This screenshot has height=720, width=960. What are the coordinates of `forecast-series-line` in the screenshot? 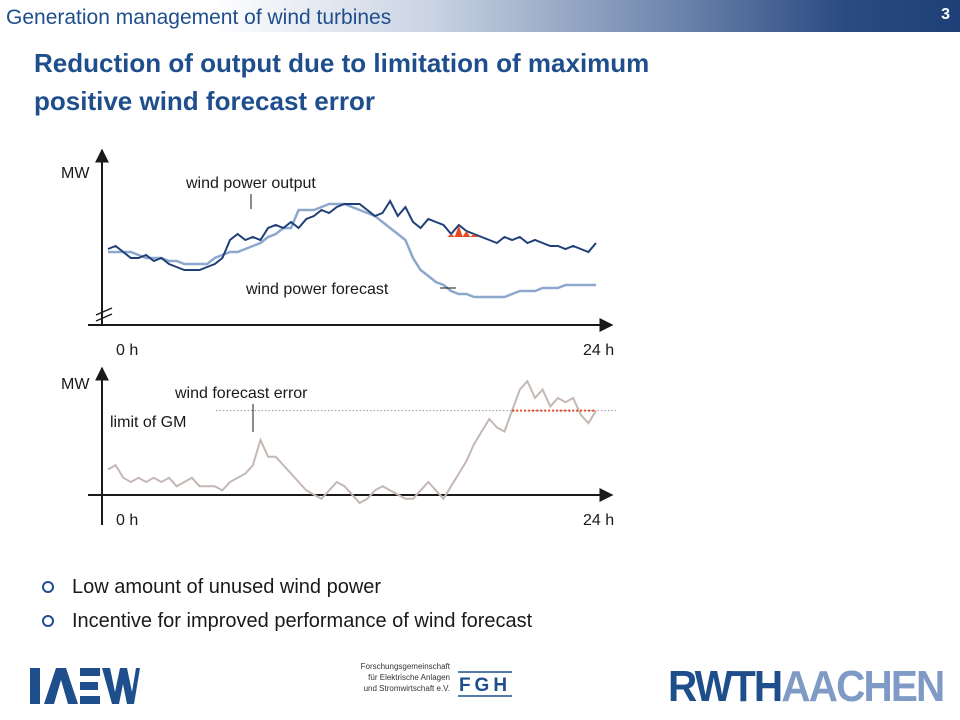 It's located at (352, 250).